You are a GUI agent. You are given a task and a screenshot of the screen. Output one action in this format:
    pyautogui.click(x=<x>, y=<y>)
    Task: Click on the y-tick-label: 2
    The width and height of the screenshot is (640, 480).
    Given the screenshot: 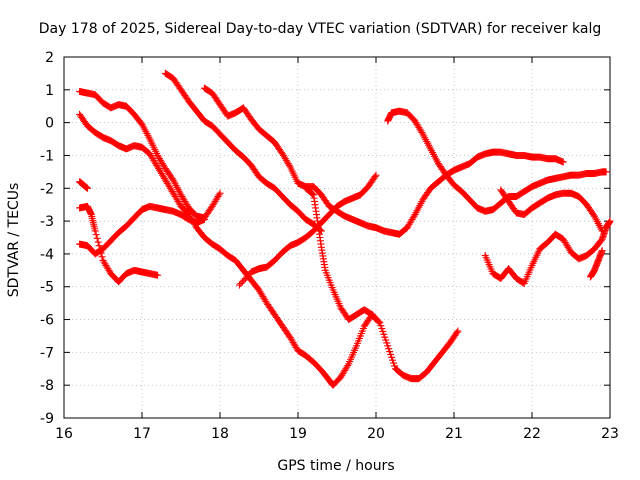 What is the action you would take?
    pyautogui.click(x=49, y=58)
    